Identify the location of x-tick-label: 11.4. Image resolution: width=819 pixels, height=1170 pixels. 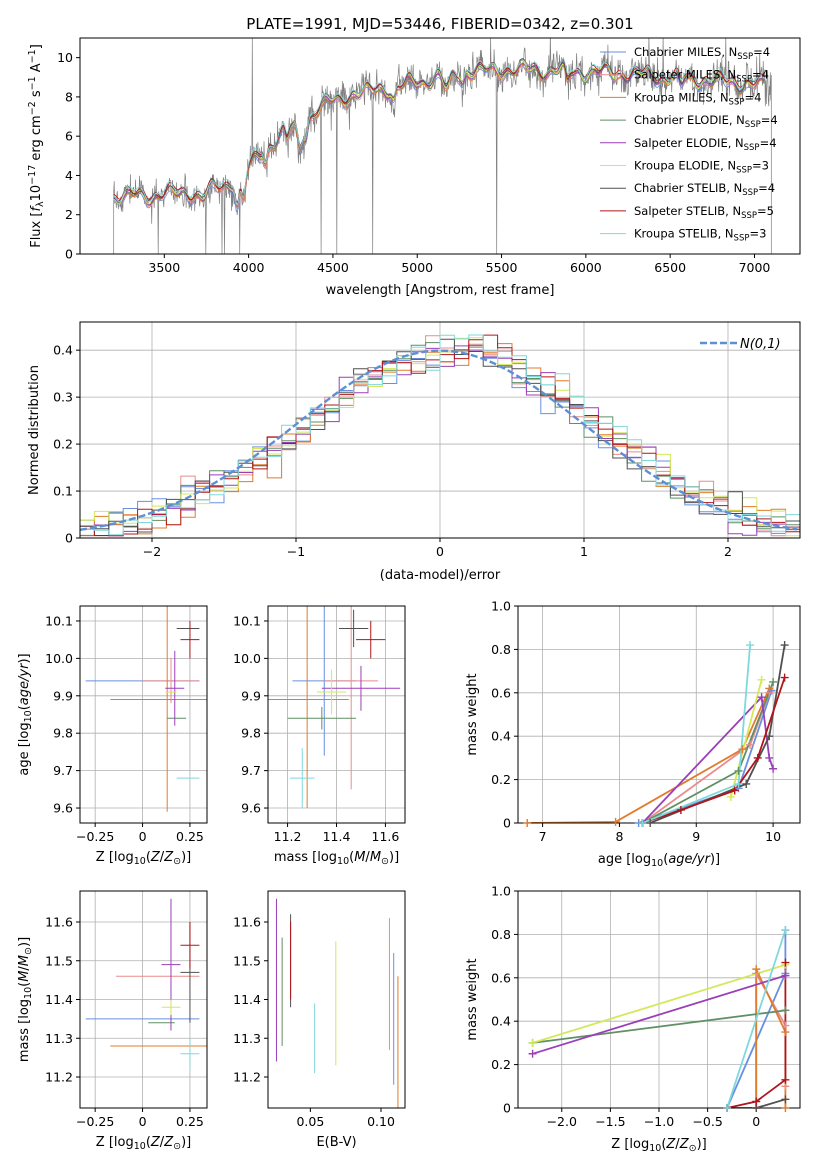
(337, 836).